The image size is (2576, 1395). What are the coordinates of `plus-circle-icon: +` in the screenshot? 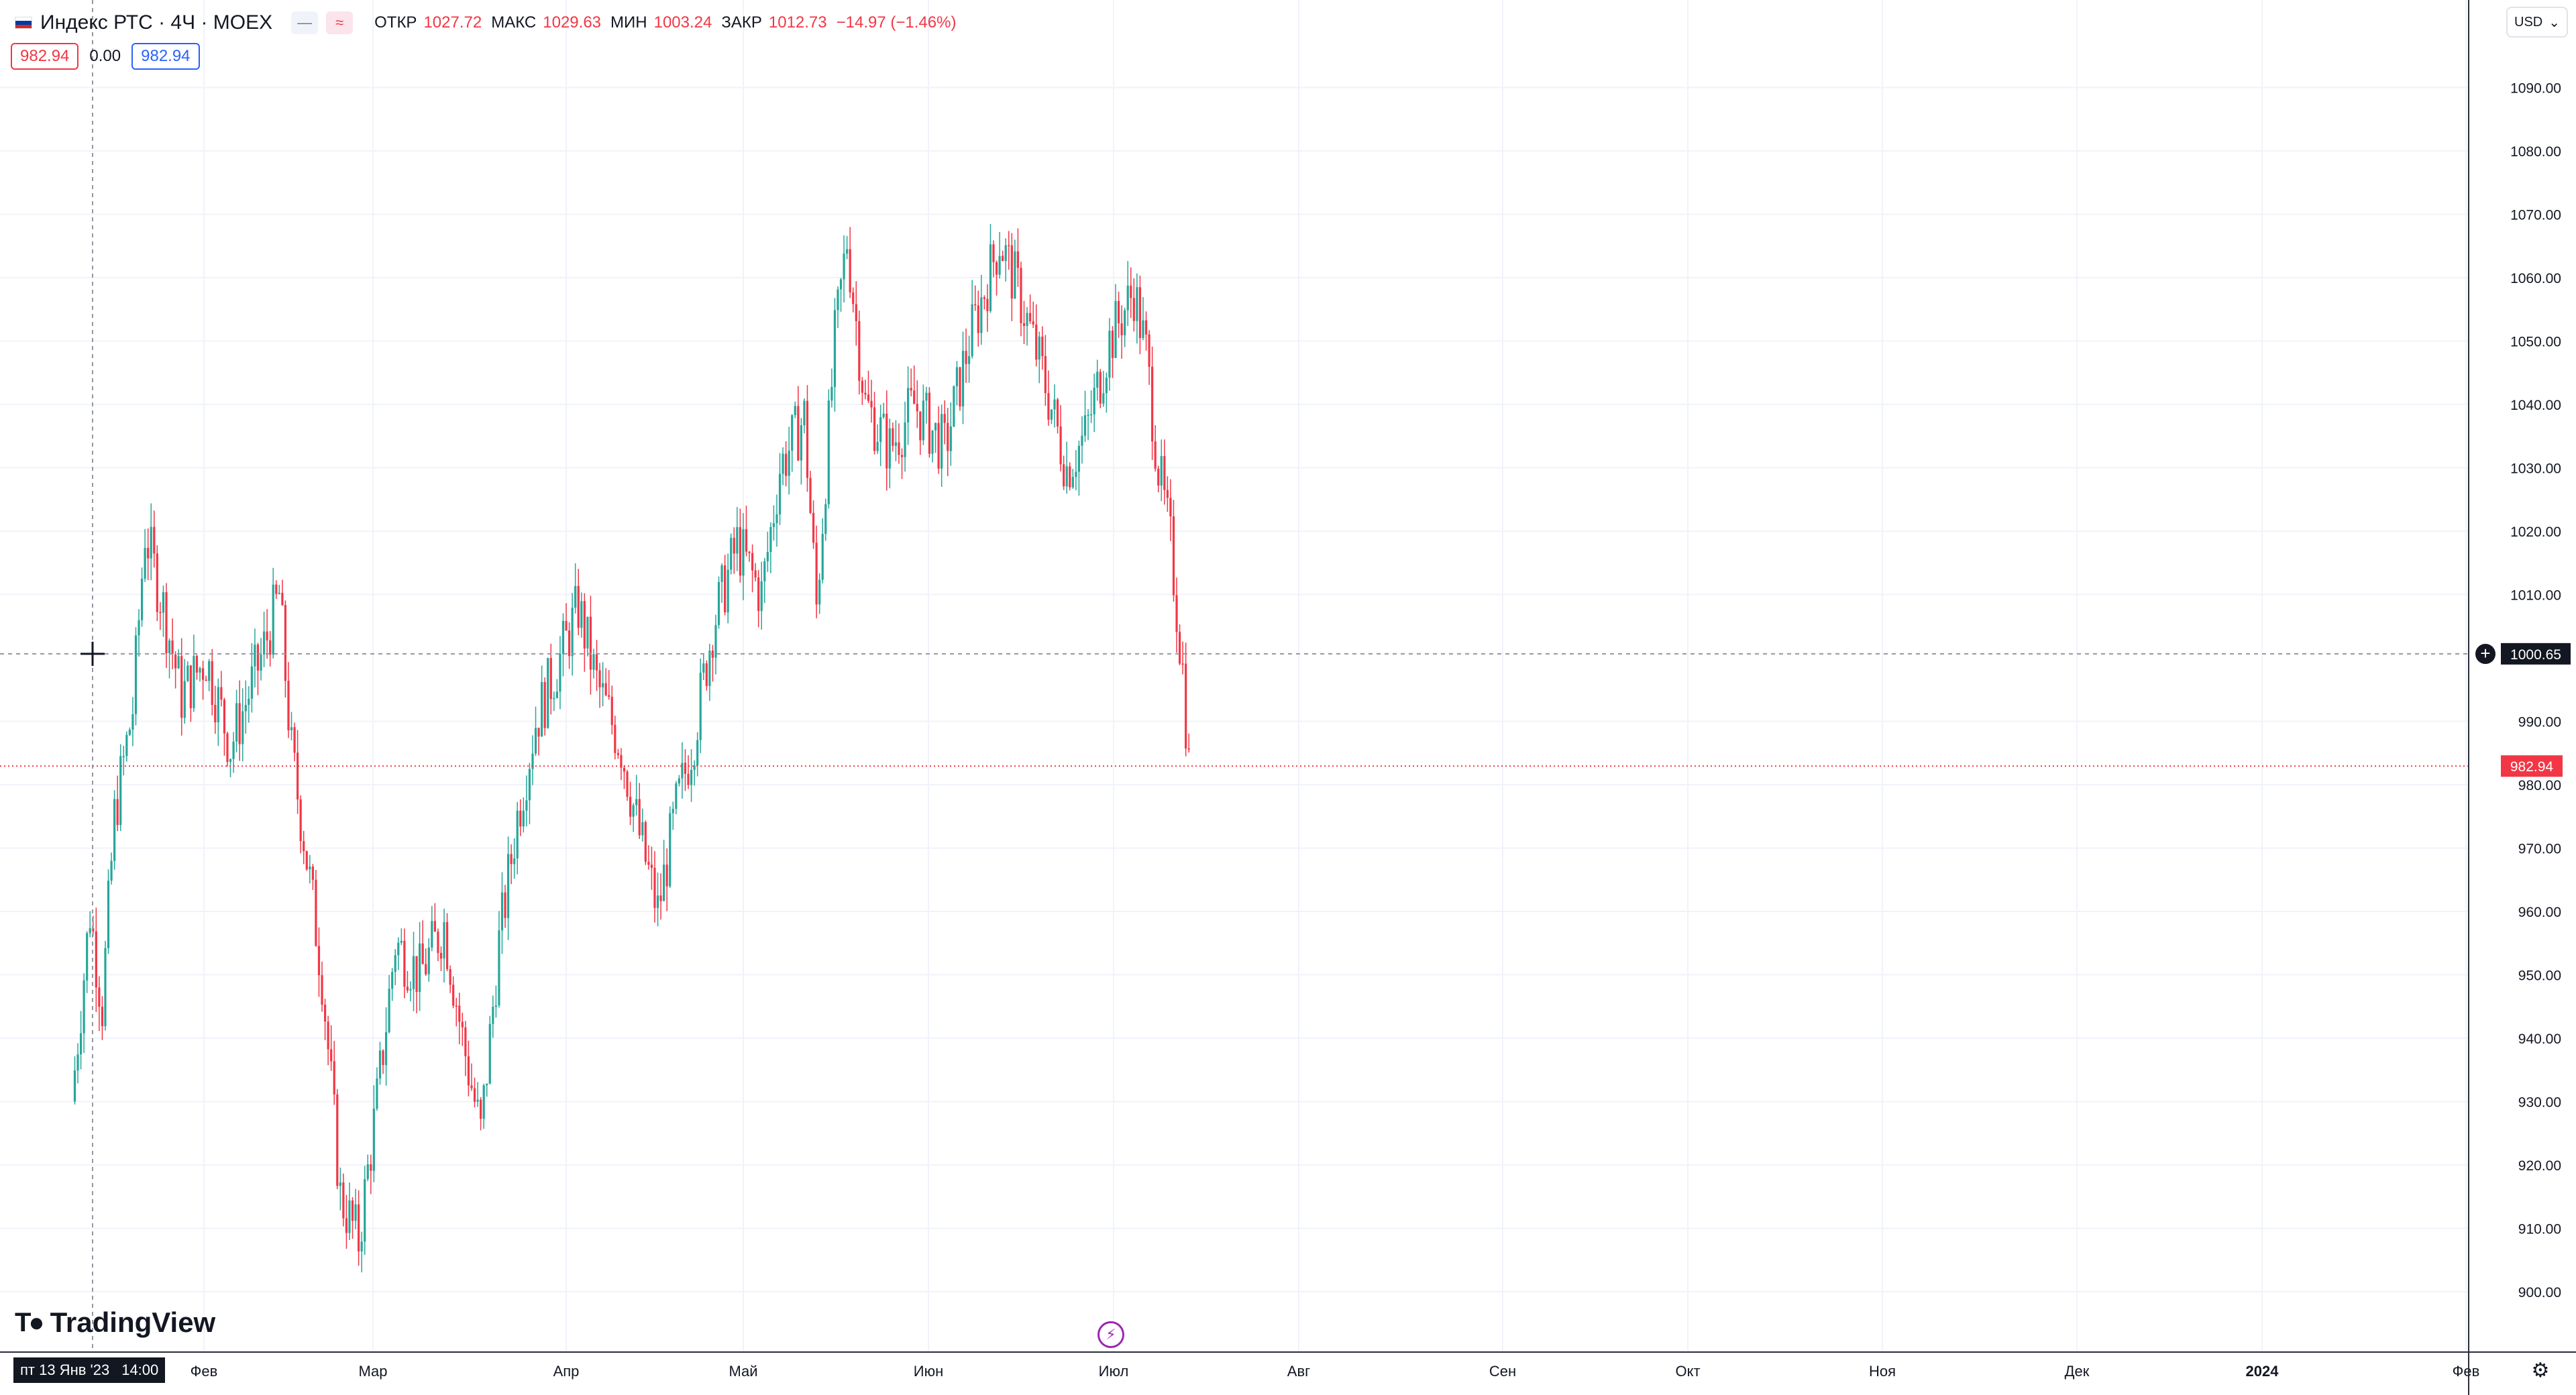 It's located at (2485, 653).